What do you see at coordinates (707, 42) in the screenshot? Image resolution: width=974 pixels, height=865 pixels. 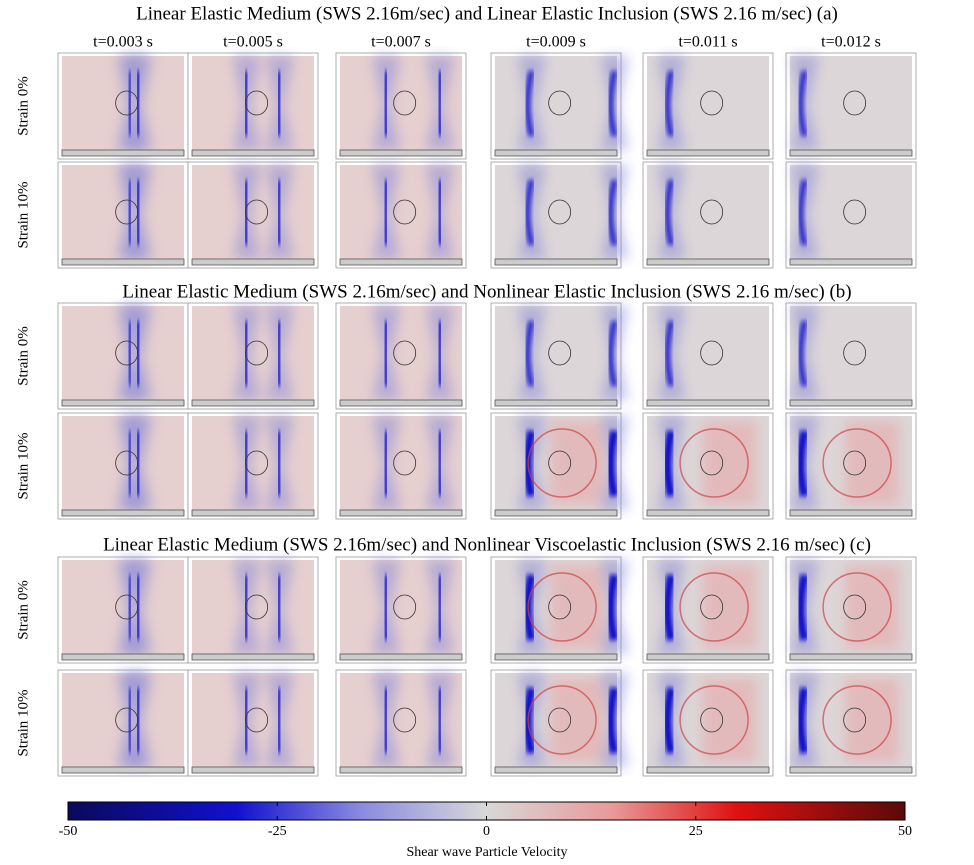 I see `time-label: t=0.011 s` at bounding box center [707, 42].